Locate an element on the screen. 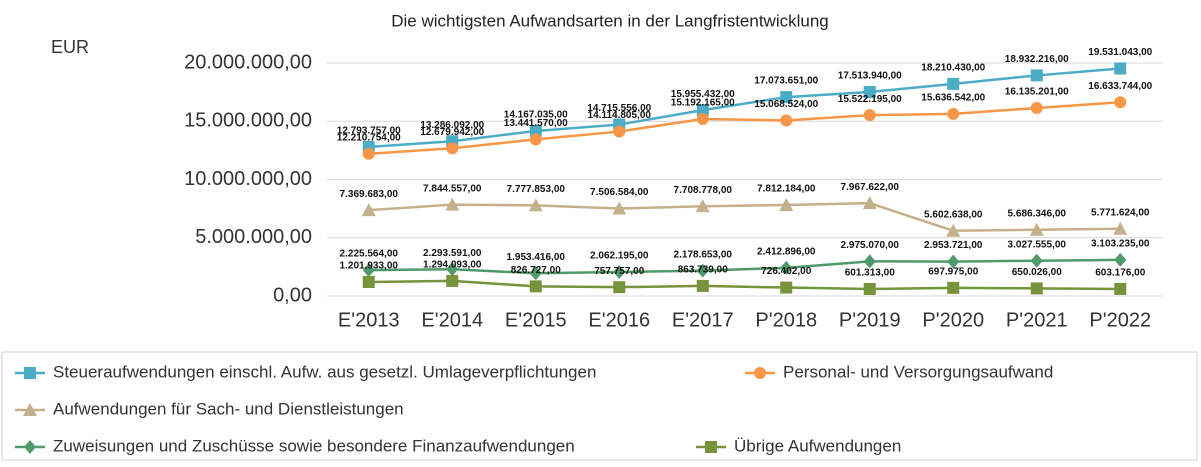 Image resolution: width=1201 pixels, height=467 pixels. data-label: 1.953.416,00 is located at coordinates (536, 257).